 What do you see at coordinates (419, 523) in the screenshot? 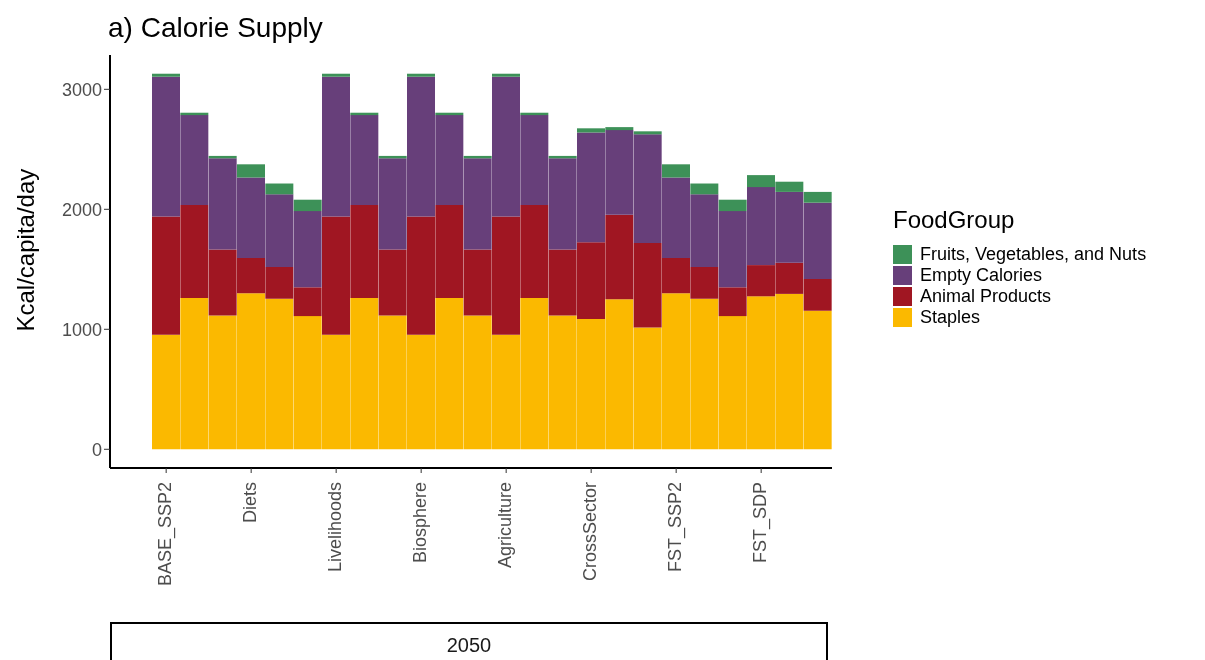
I see `x-tick-label: Biosphere` at bounding box center [419, 523].